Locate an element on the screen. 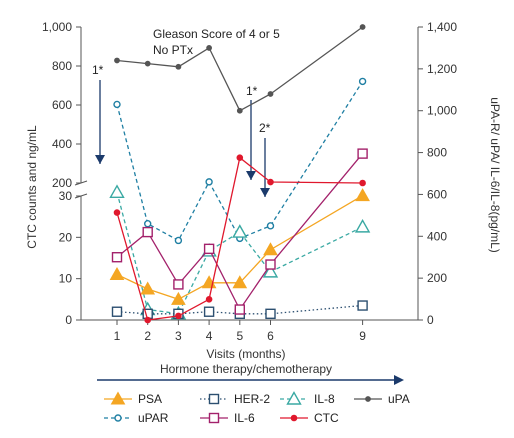 The height and width of the screenshot is (438, 514). chart-title: Gleason Score of 4 or 5 No PTx is located at coordinates (216, 42).